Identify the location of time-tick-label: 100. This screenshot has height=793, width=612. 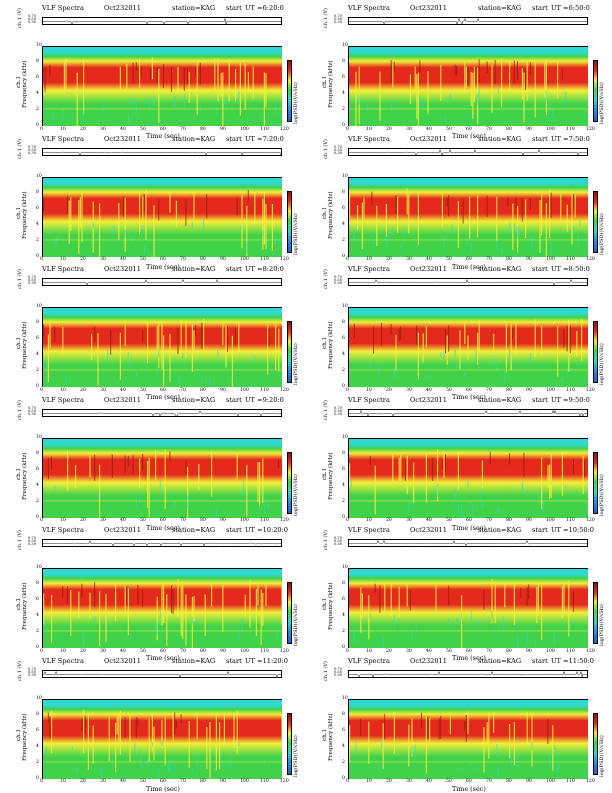
(244, 129).